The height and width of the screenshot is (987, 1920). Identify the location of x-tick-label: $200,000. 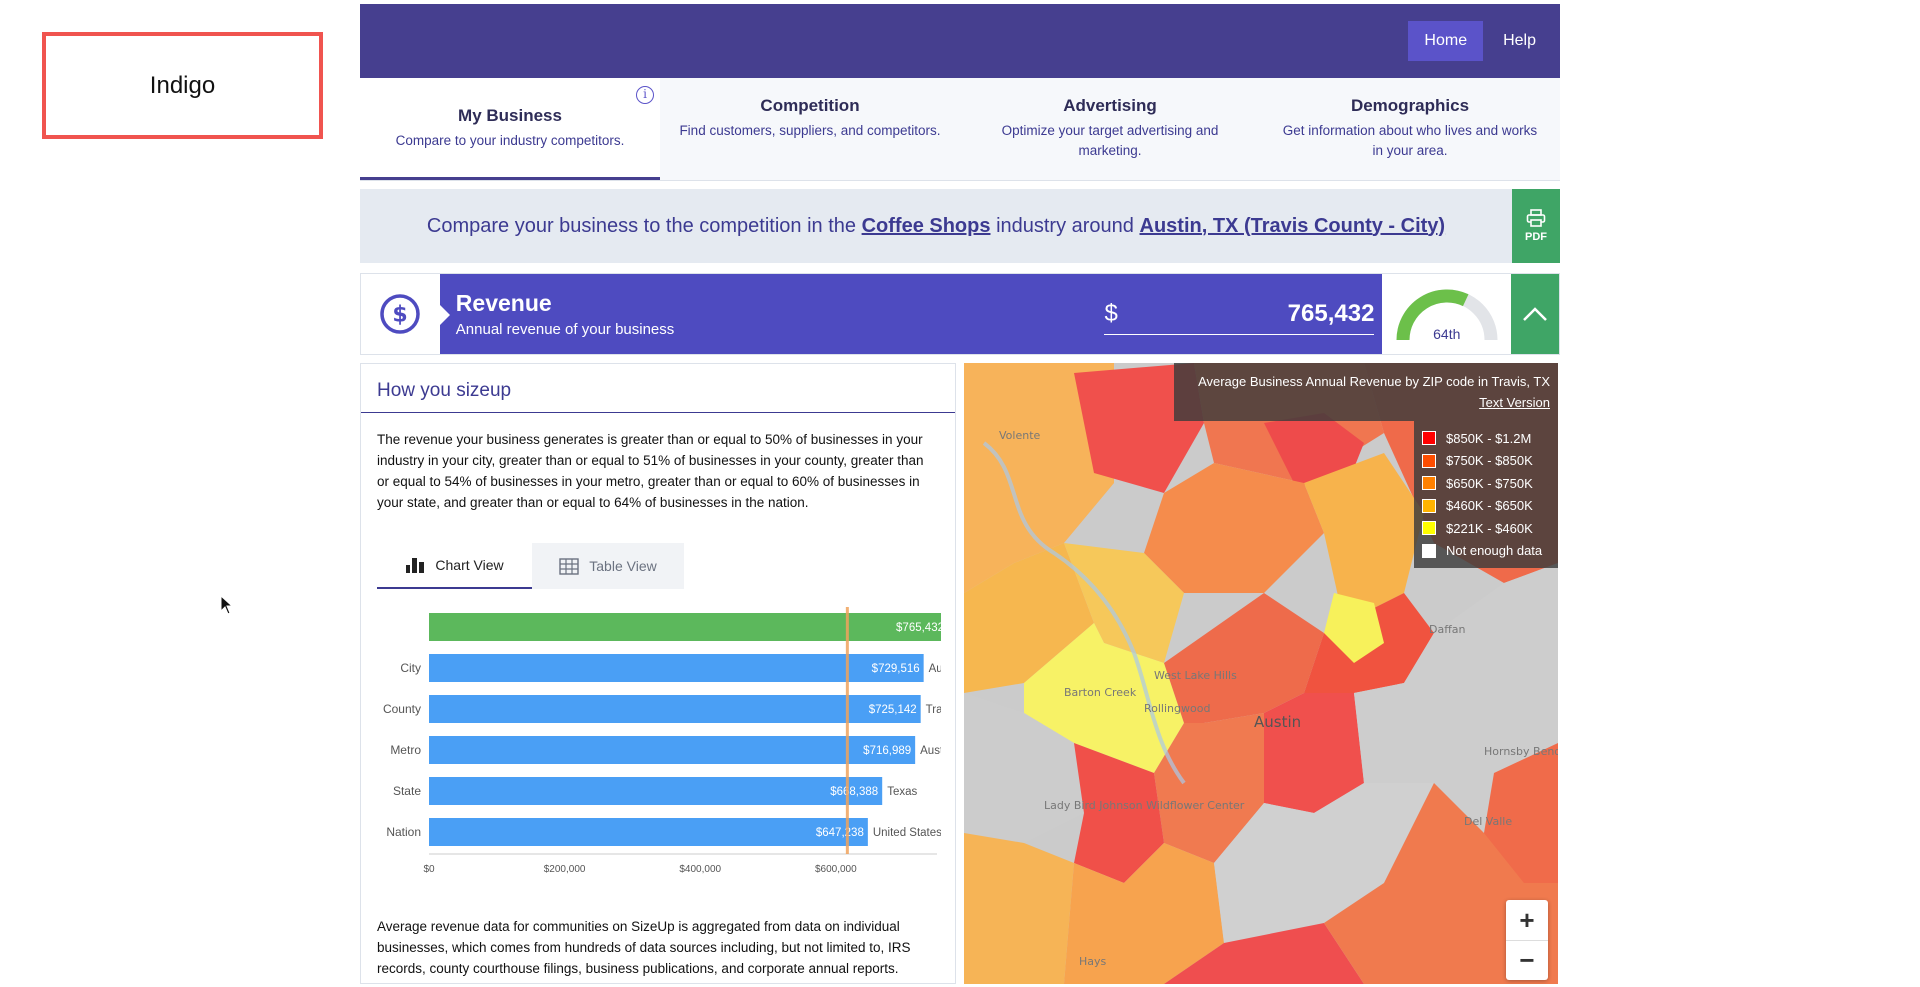
(565, 869).